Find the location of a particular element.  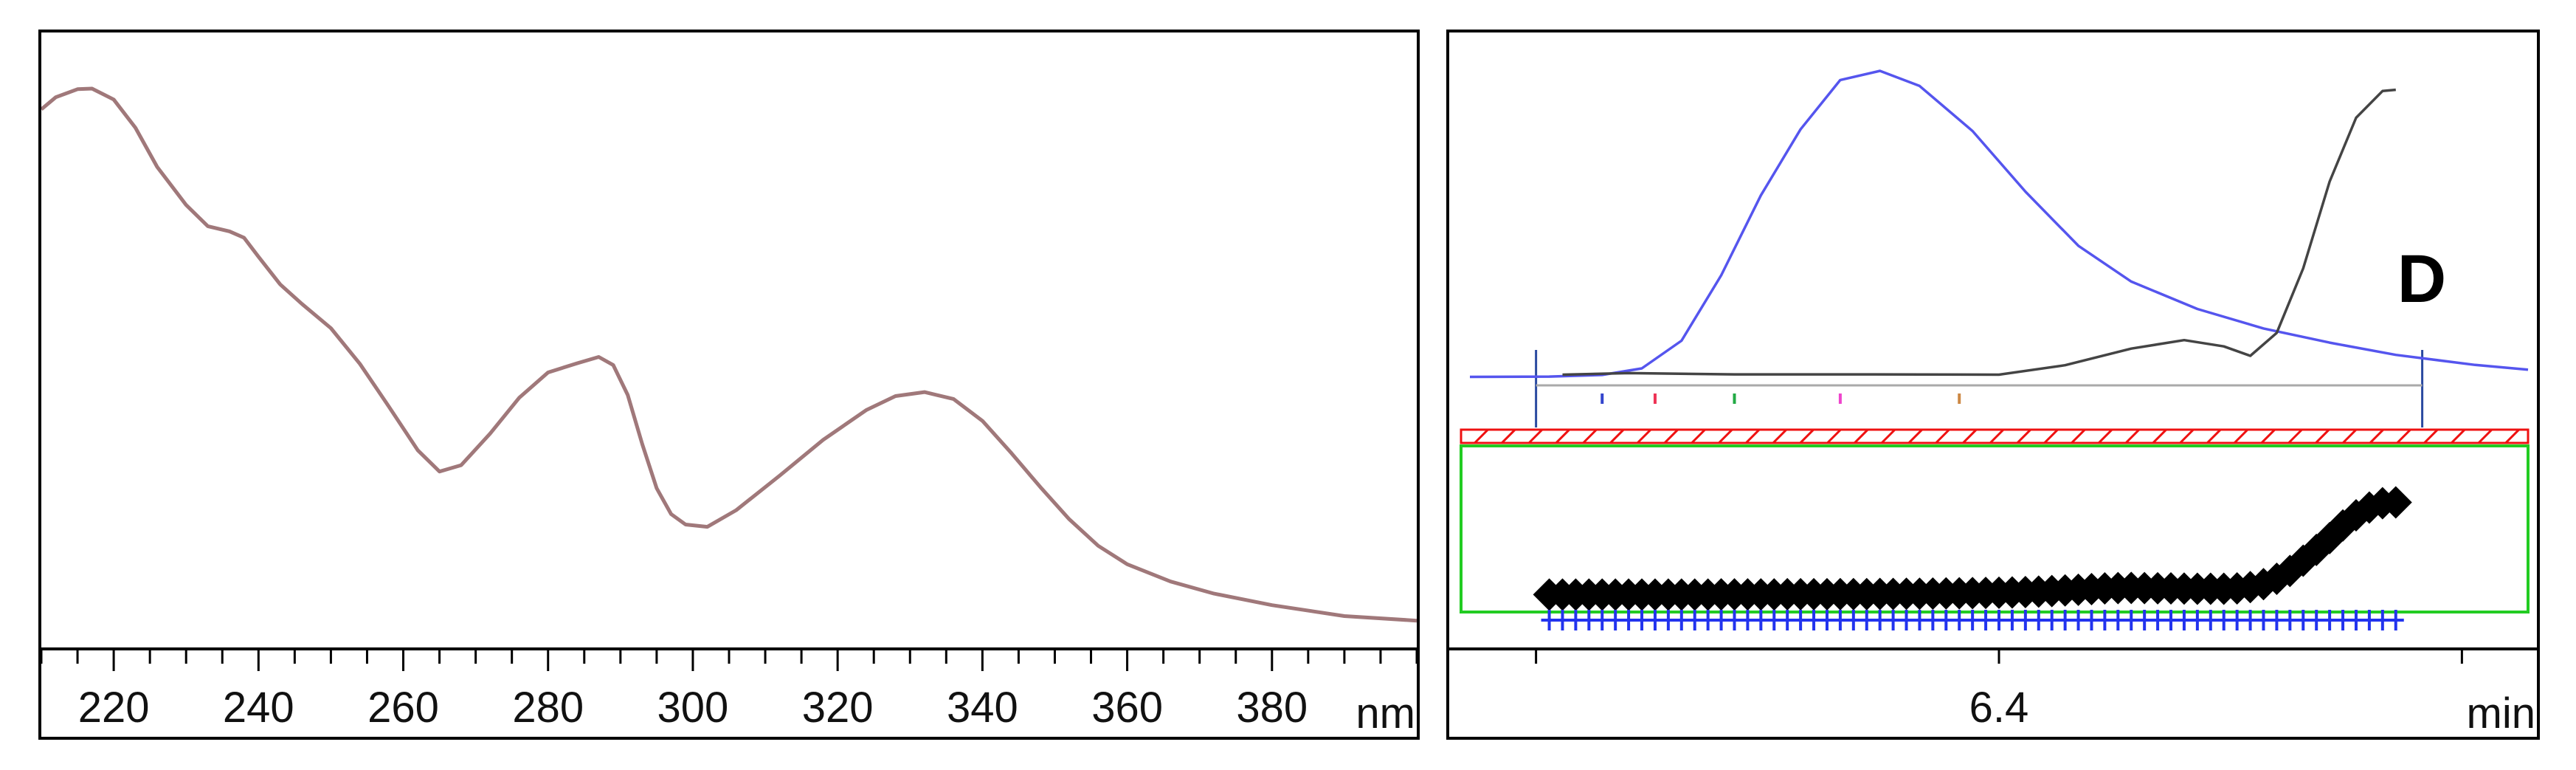

x-tick-label: 280 is located at coordinates (548, 708).